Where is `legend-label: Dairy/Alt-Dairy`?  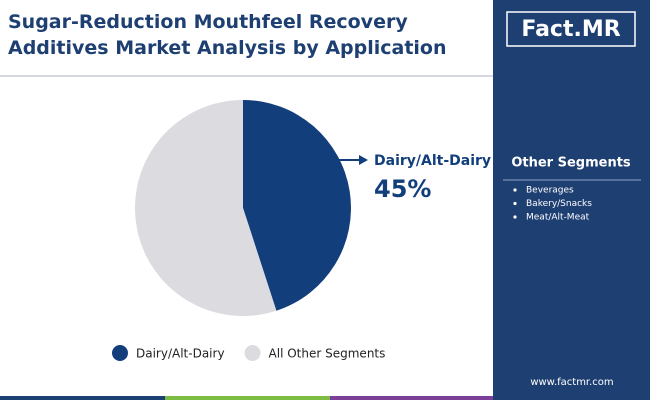
legend-label: Dairy/Alt-Dairy is located at coordinates (180, 354).